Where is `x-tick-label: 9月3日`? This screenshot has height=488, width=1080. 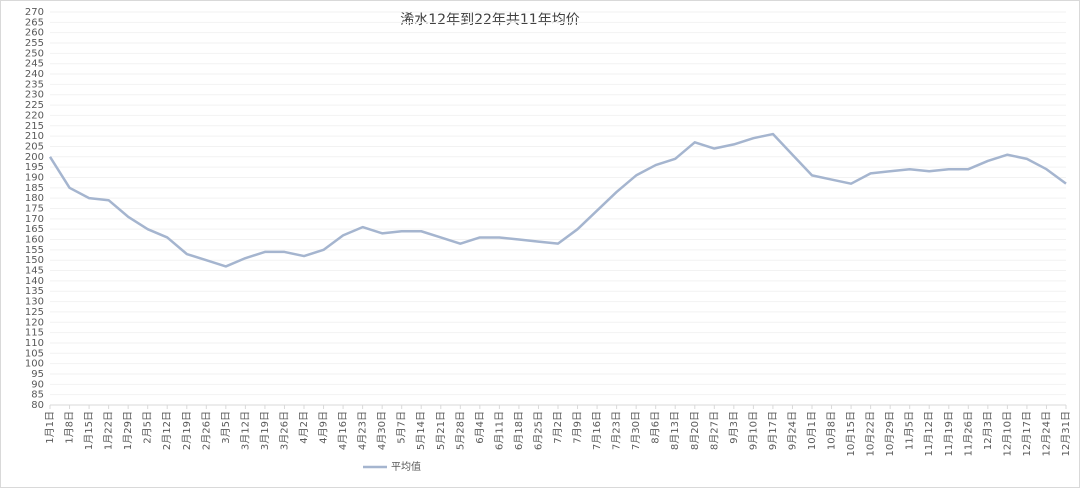 x-tick-label: 9月3日 is located at coordinates (734, 427).